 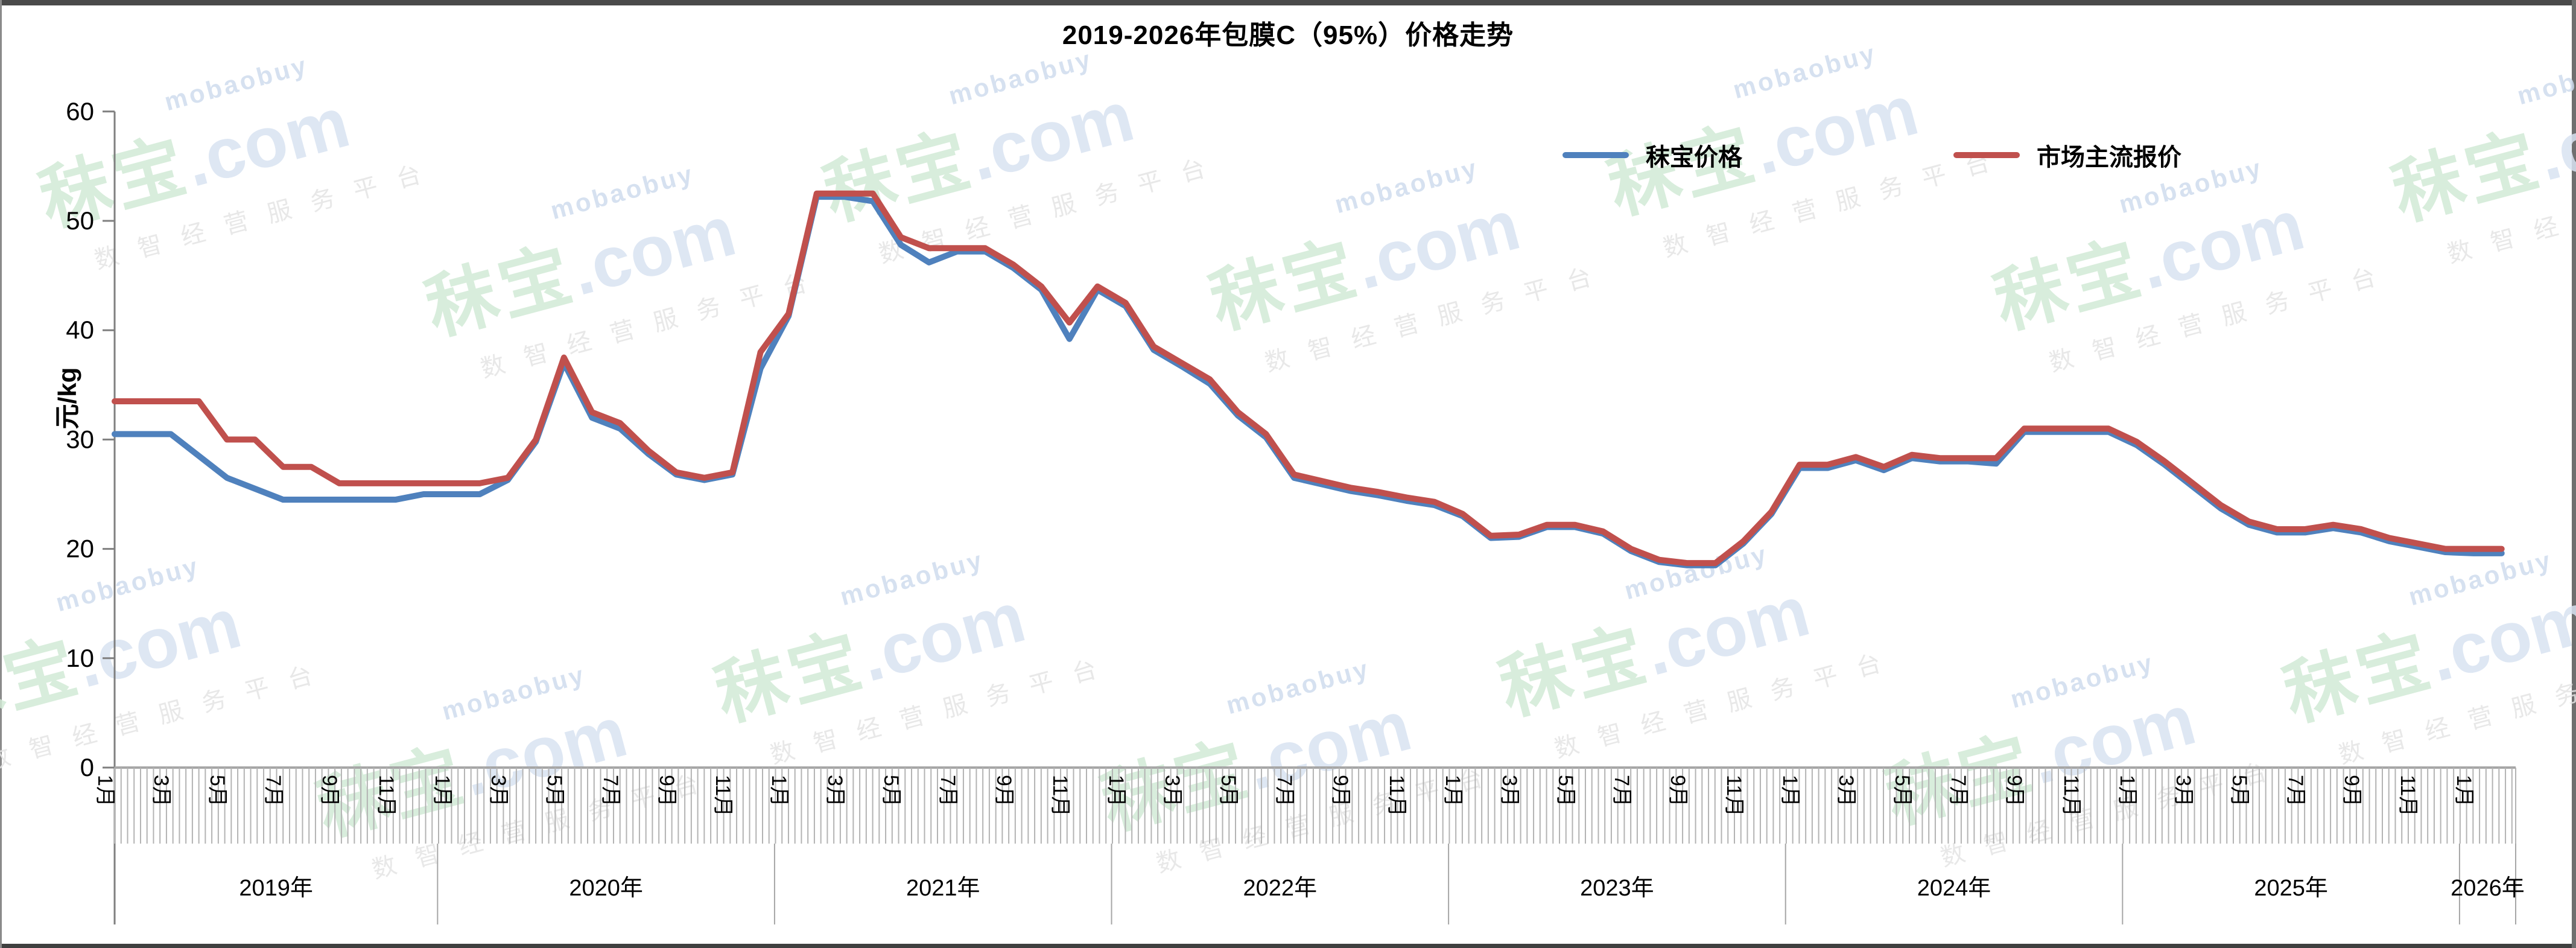 I want to click on legend-item-mobao-price: 秣宝价格, so click(x=1652, y=155).